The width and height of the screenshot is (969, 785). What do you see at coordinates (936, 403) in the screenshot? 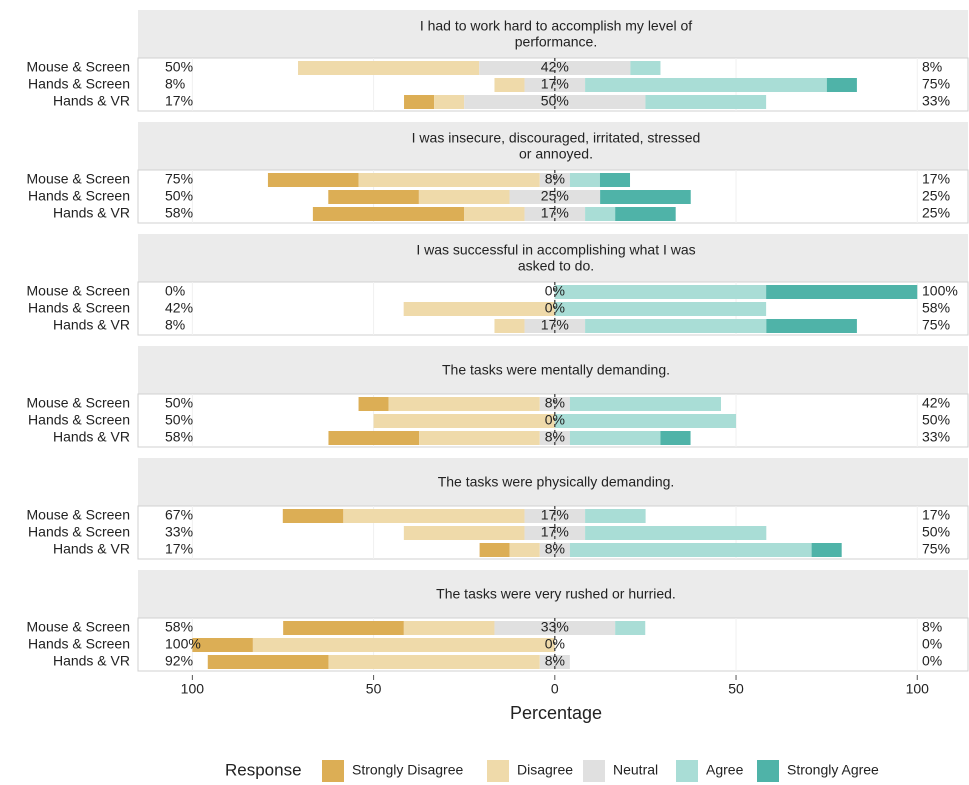
I see `agree-label: 42%` at bounding box center [936, 403].